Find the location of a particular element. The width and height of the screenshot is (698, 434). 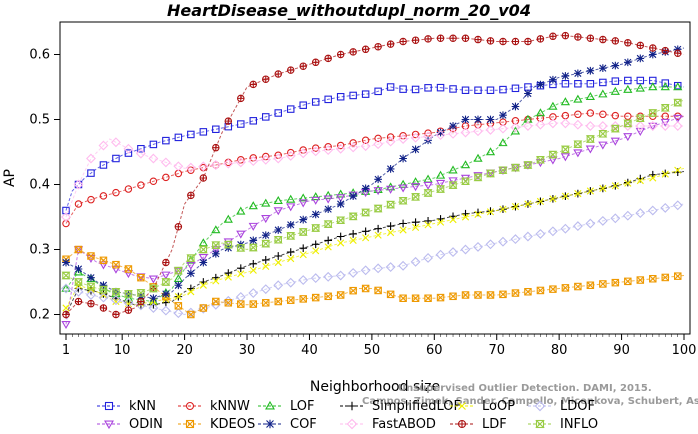

legend-item-knn: kNN is located at coordinates (126, 406).